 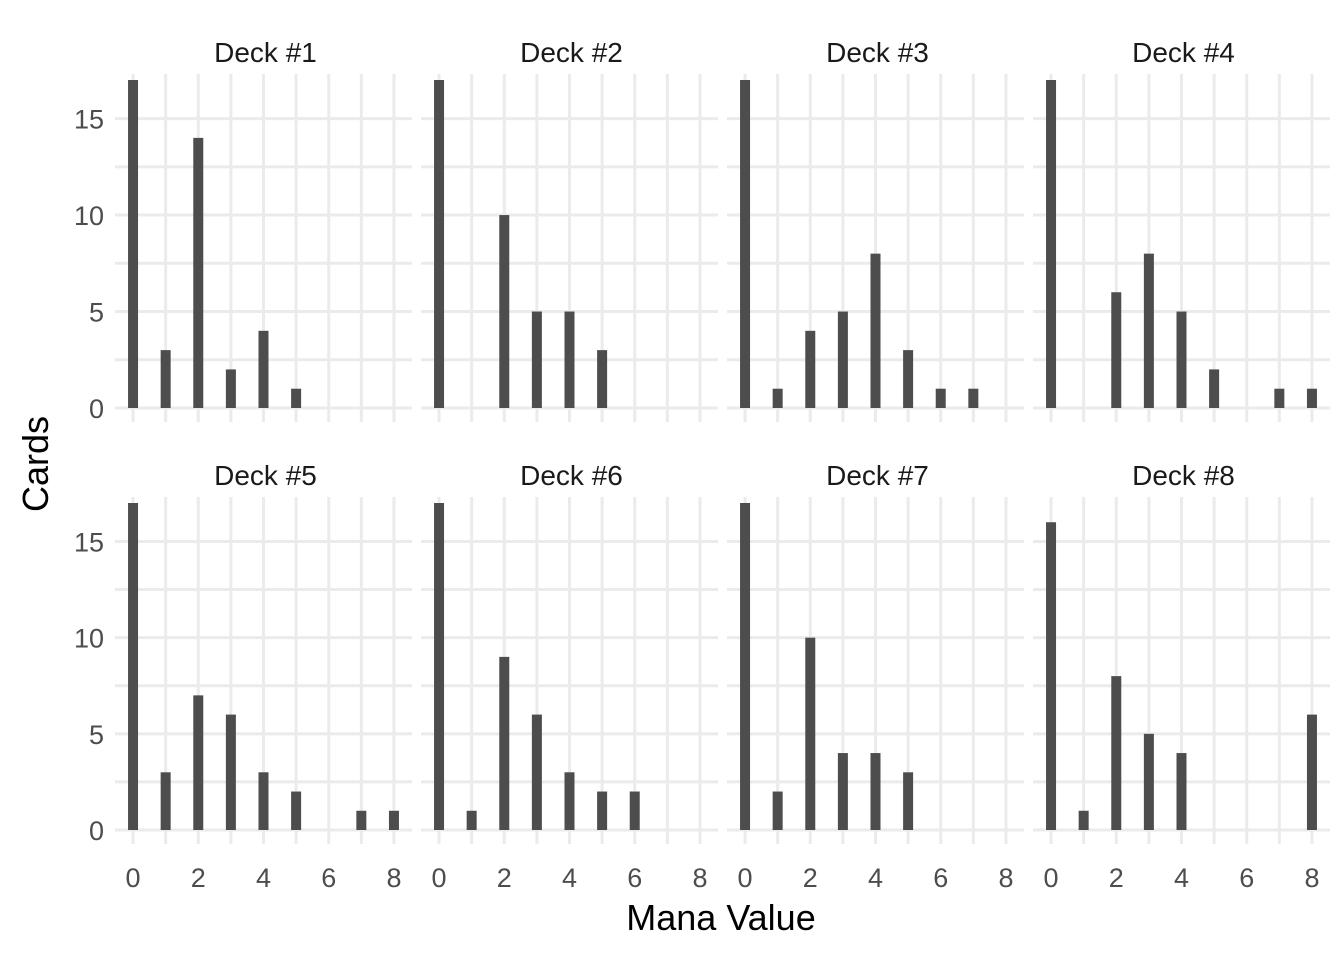 I want to click on facet-panel-1: Deck #1, so click(x=263, y=229).